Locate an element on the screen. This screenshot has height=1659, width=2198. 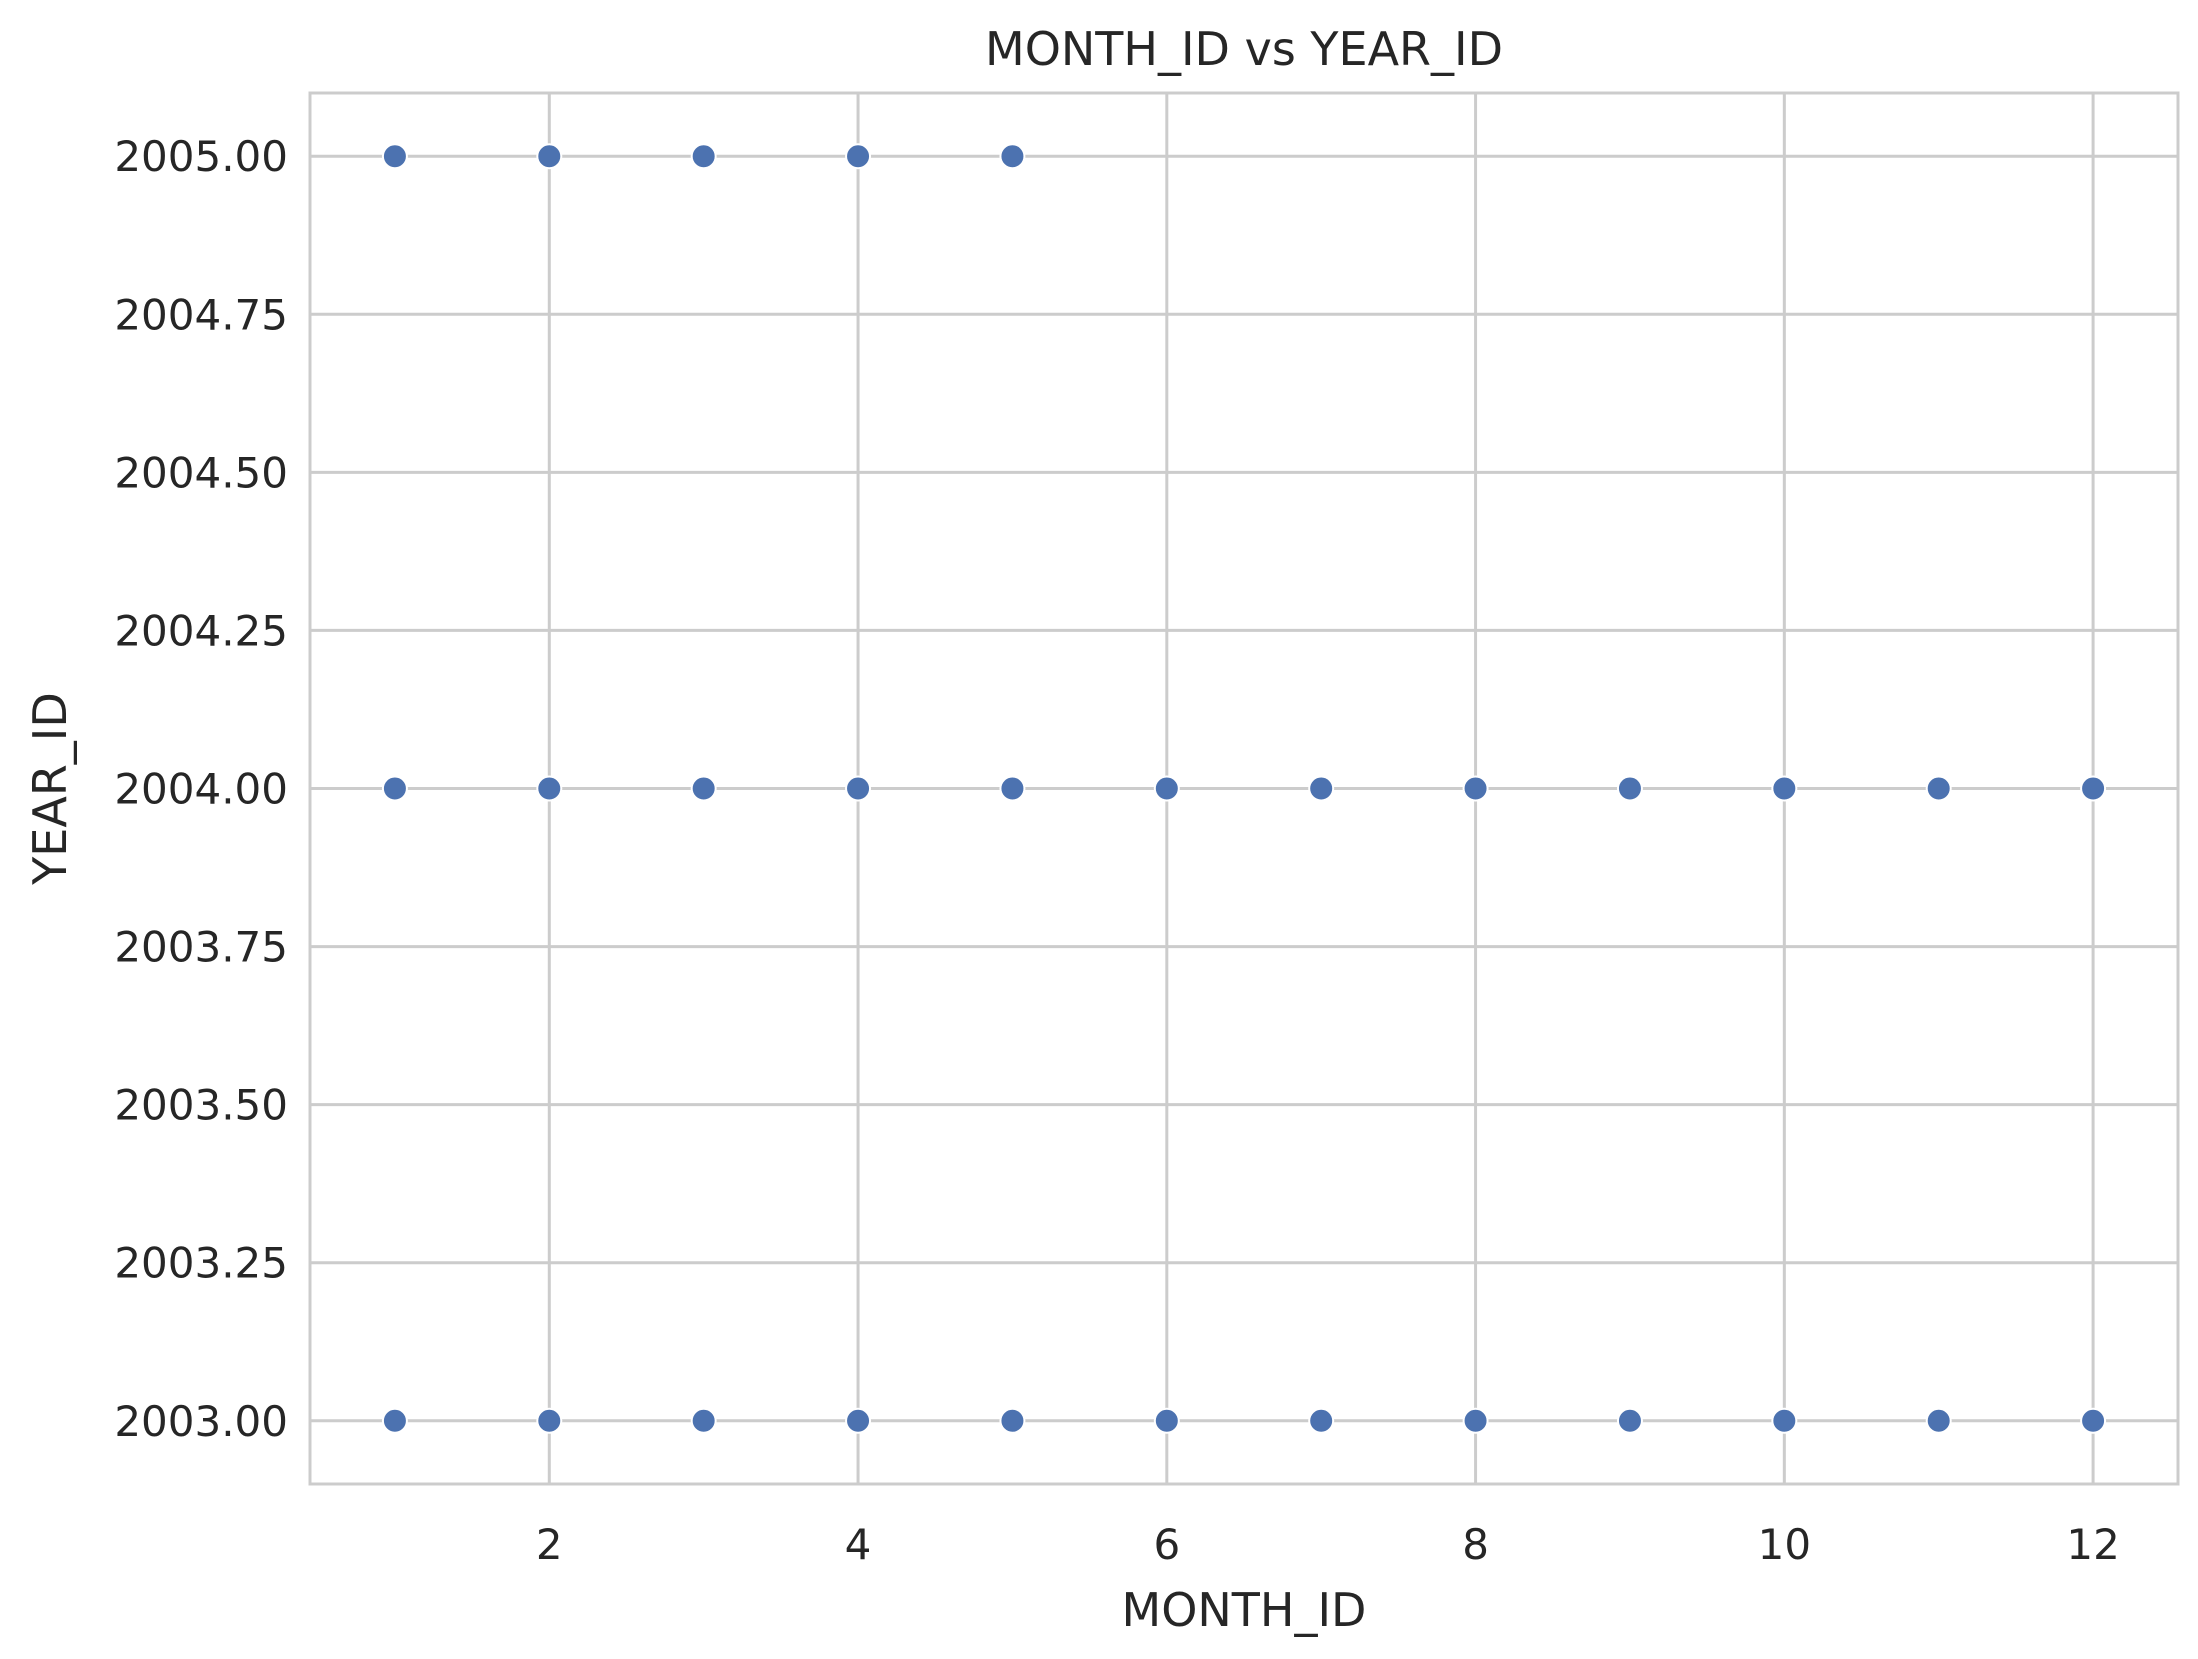
y-tick-label: 2005.00 is located at coordinates (201, 156).